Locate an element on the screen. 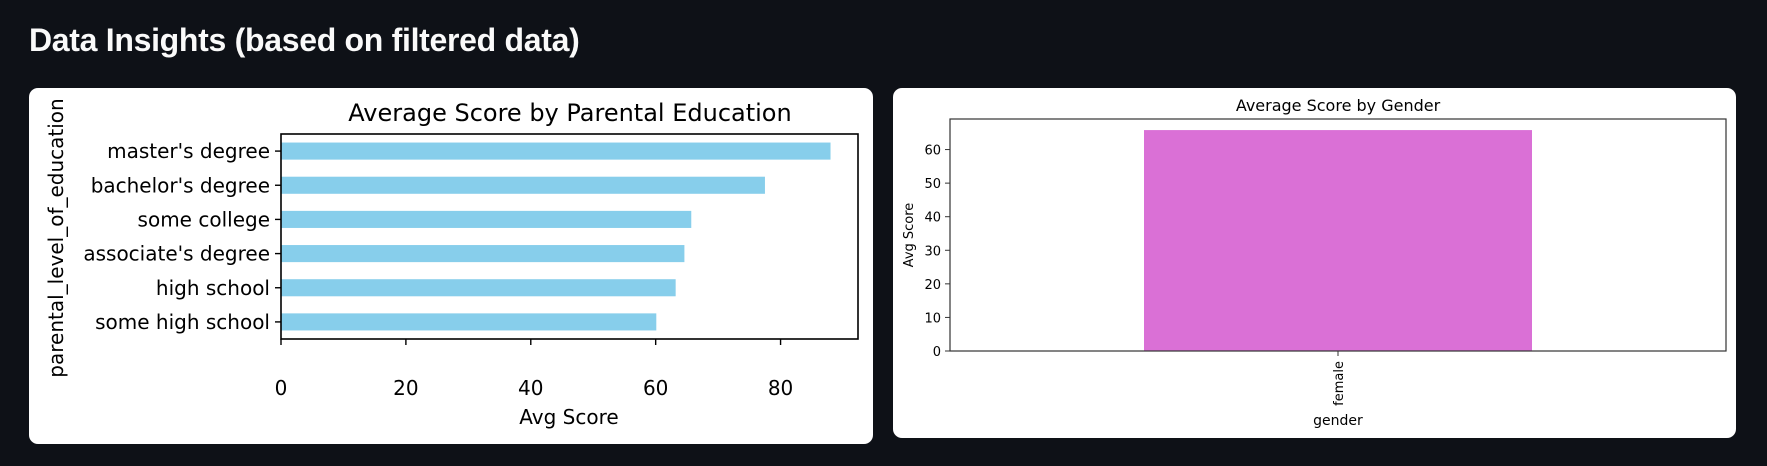 This screenshot has width=1767, height=466. y-tick-label: 60 is located at coordinates (932, 151).